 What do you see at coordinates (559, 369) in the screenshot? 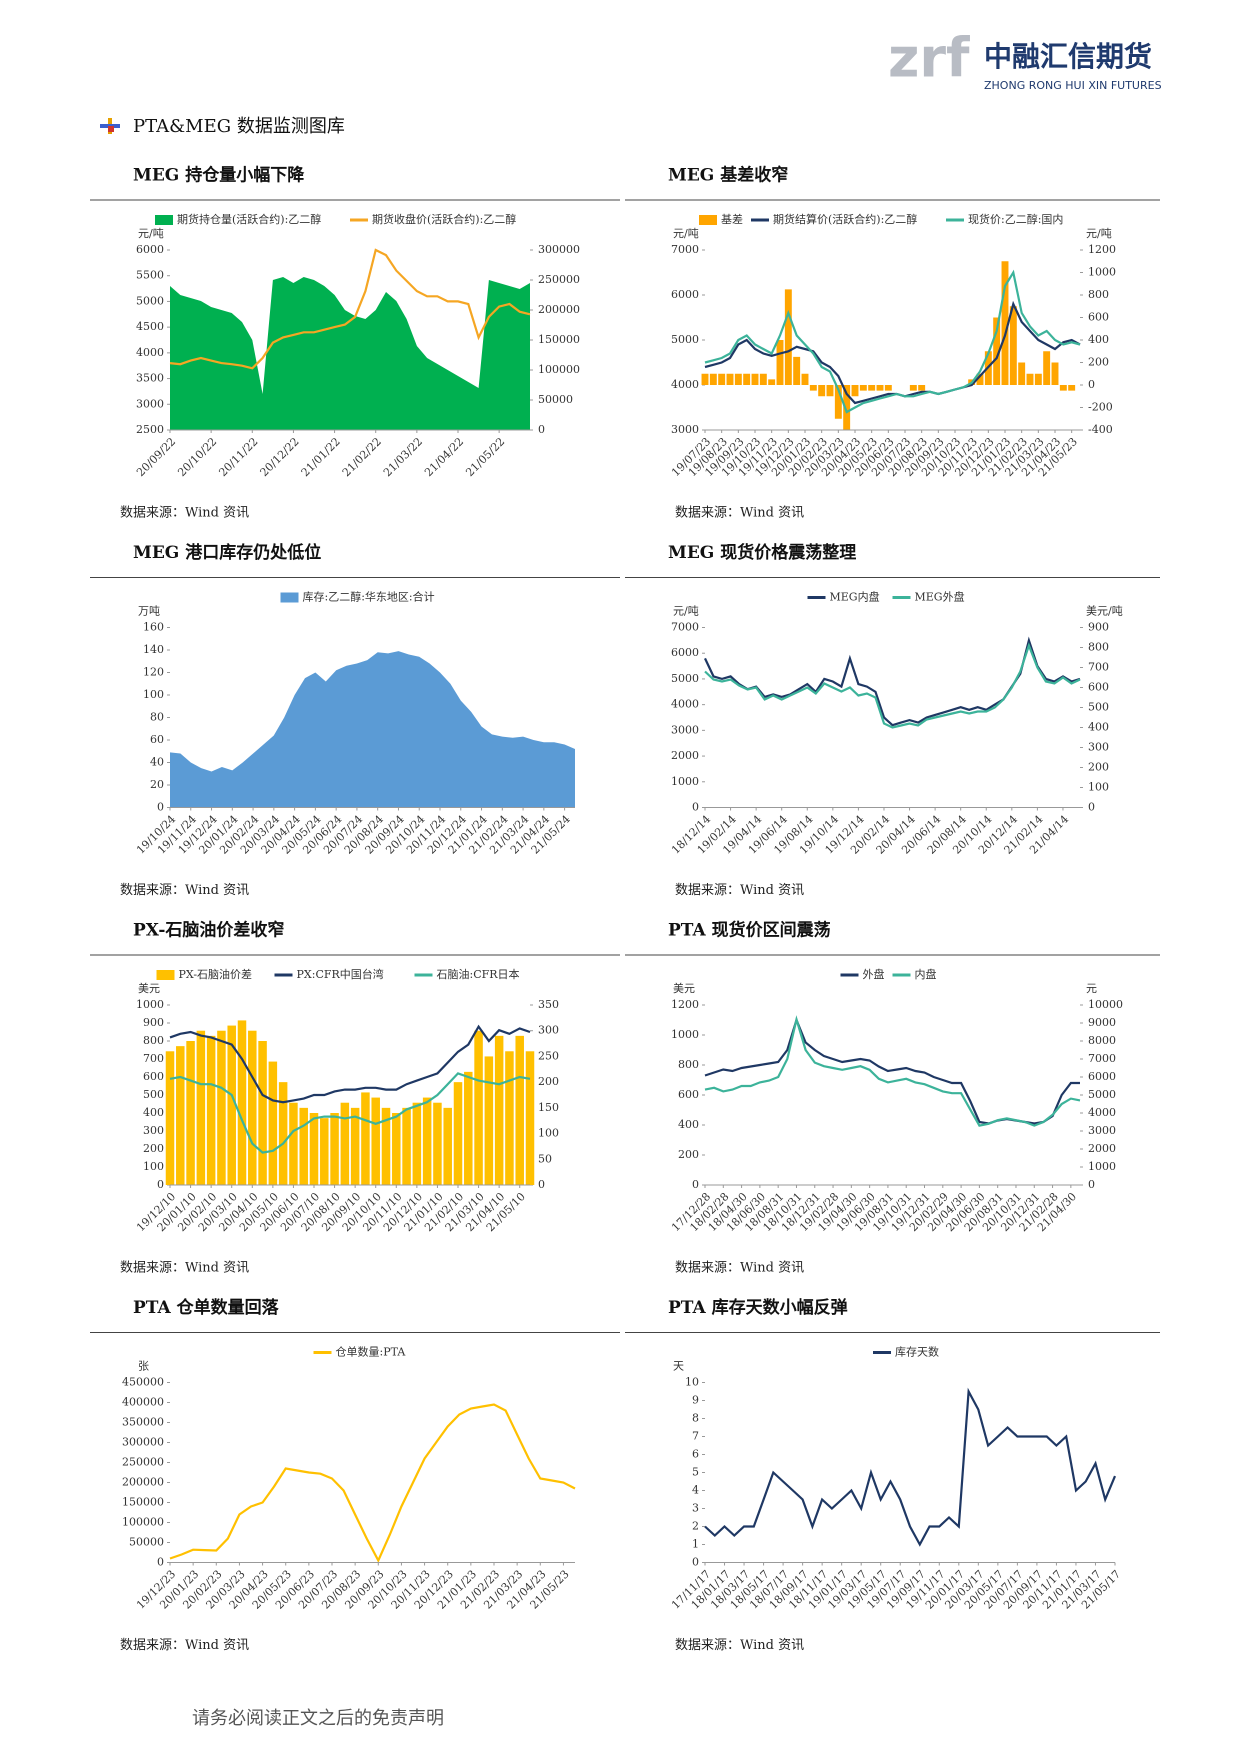
I see `y2-tick-label: 100000` at bounding box center [559, 369].